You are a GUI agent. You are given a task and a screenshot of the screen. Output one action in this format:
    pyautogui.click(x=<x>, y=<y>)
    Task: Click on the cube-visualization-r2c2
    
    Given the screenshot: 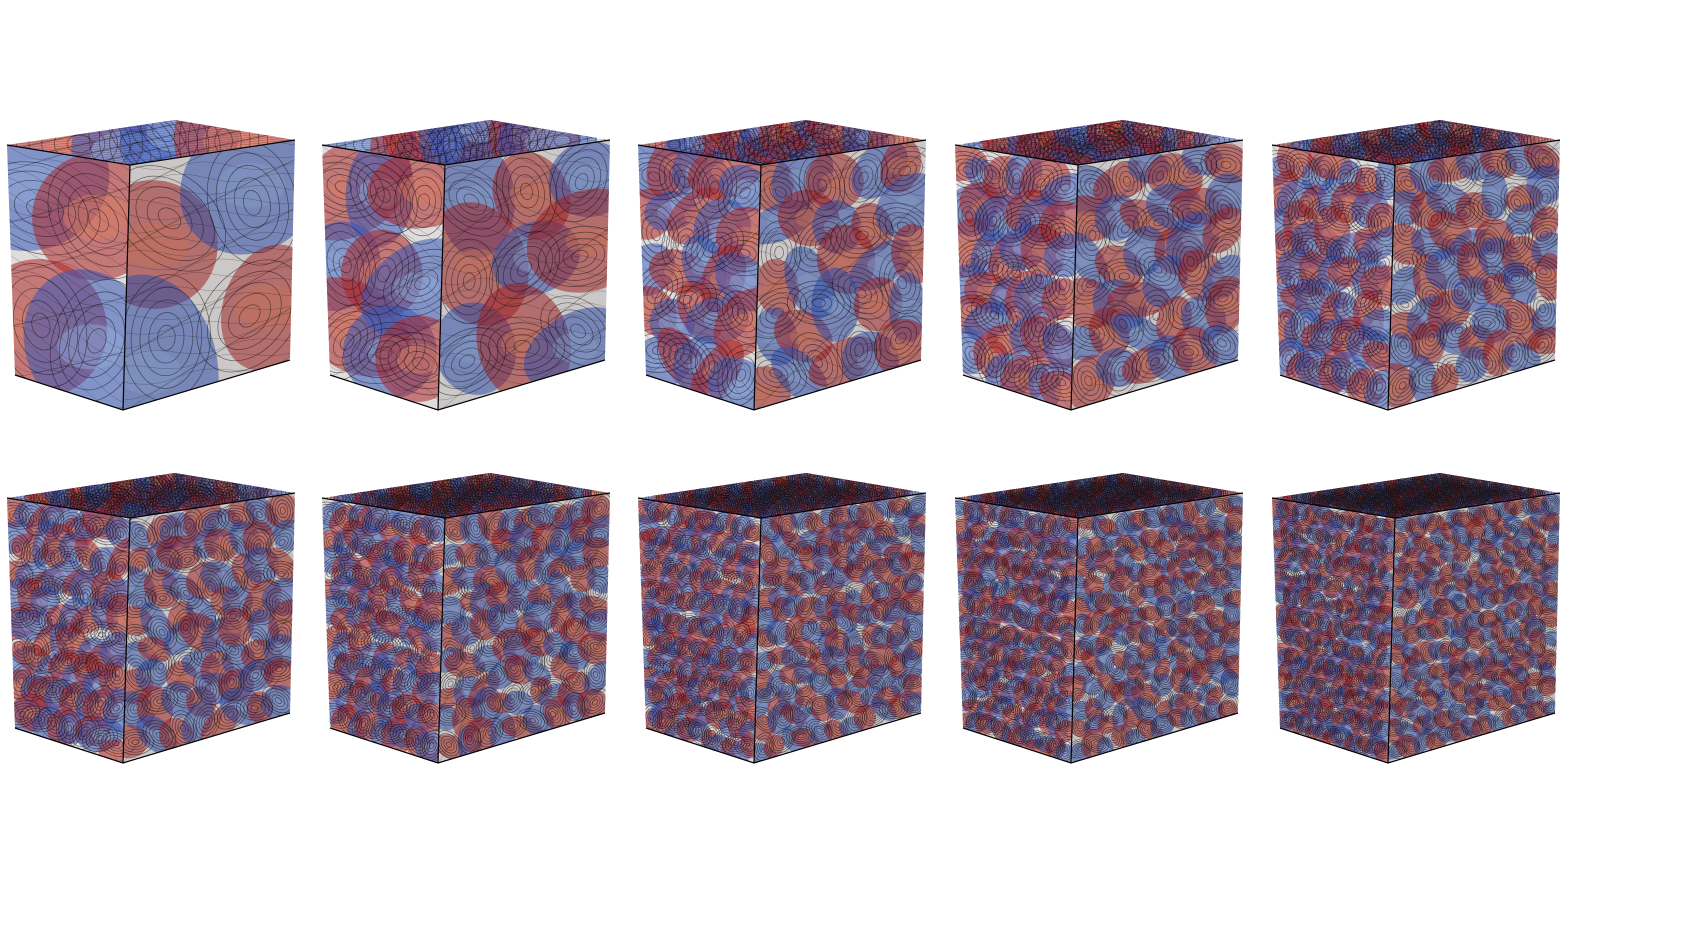 What is the action you would take?
    pyautogui.click(x=470, y=618)
    